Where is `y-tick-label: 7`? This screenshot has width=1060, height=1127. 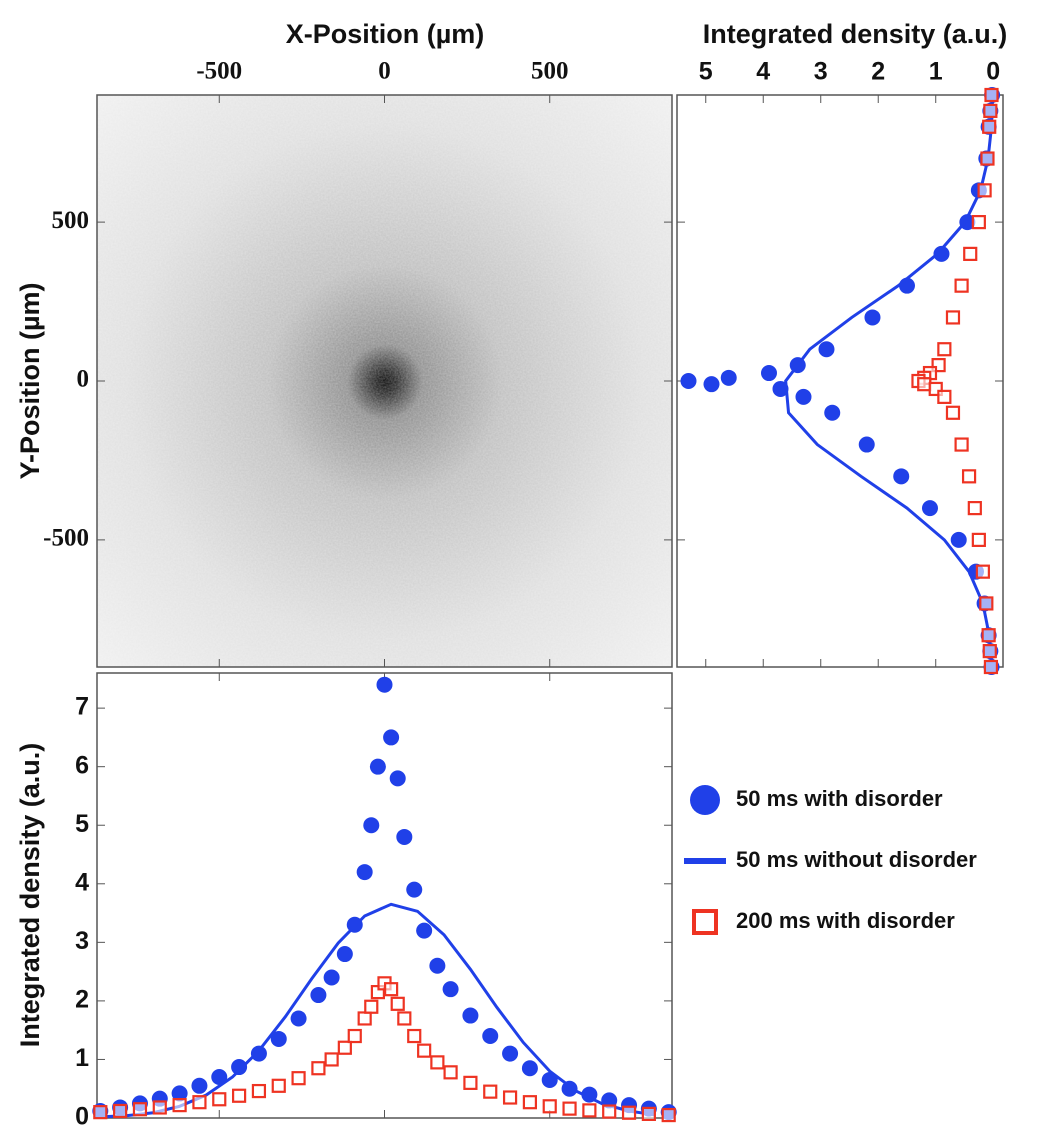
y-tick-label: 7 is located at coordinates (82, 707).